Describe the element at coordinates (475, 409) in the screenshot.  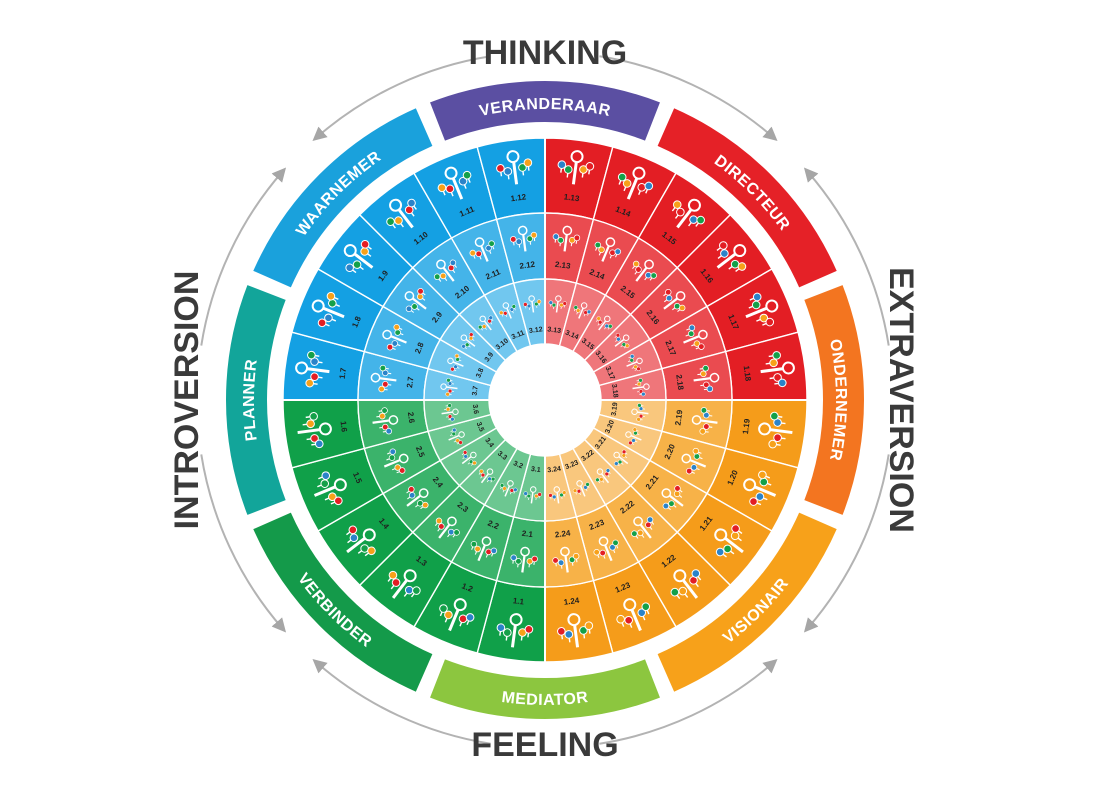
I see `cell-label: 3.6` at that location.